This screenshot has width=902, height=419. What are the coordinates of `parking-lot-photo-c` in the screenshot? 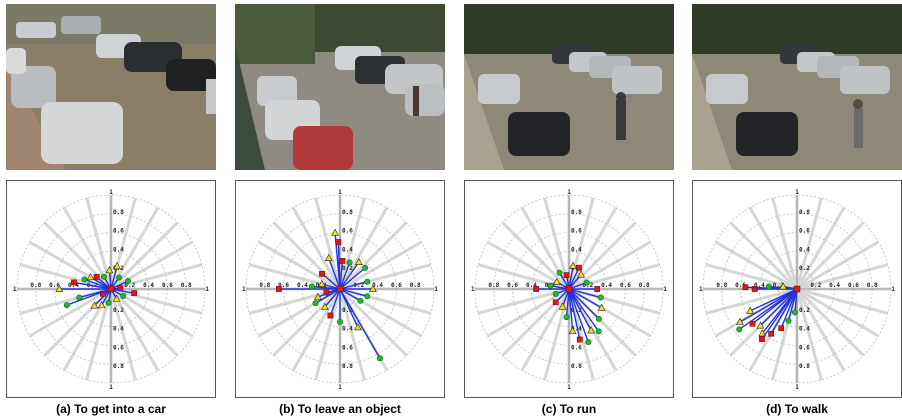 It's located at (569, 87).